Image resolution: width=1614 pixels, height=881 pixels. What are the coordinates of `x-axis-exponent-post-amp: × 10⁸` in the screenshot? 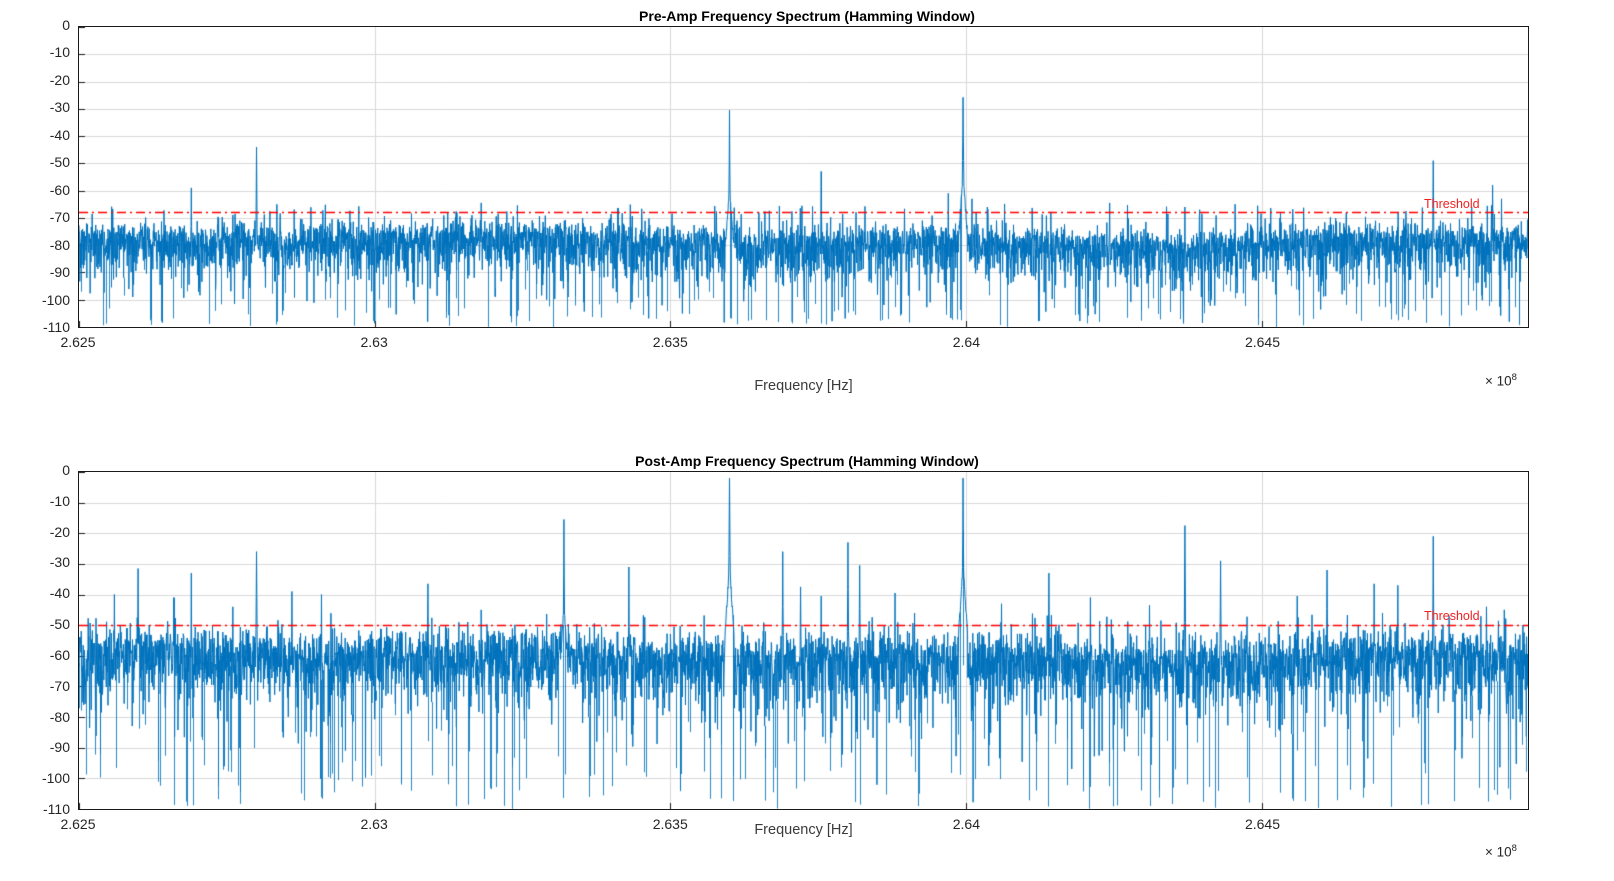 It's located at (1501, 851).